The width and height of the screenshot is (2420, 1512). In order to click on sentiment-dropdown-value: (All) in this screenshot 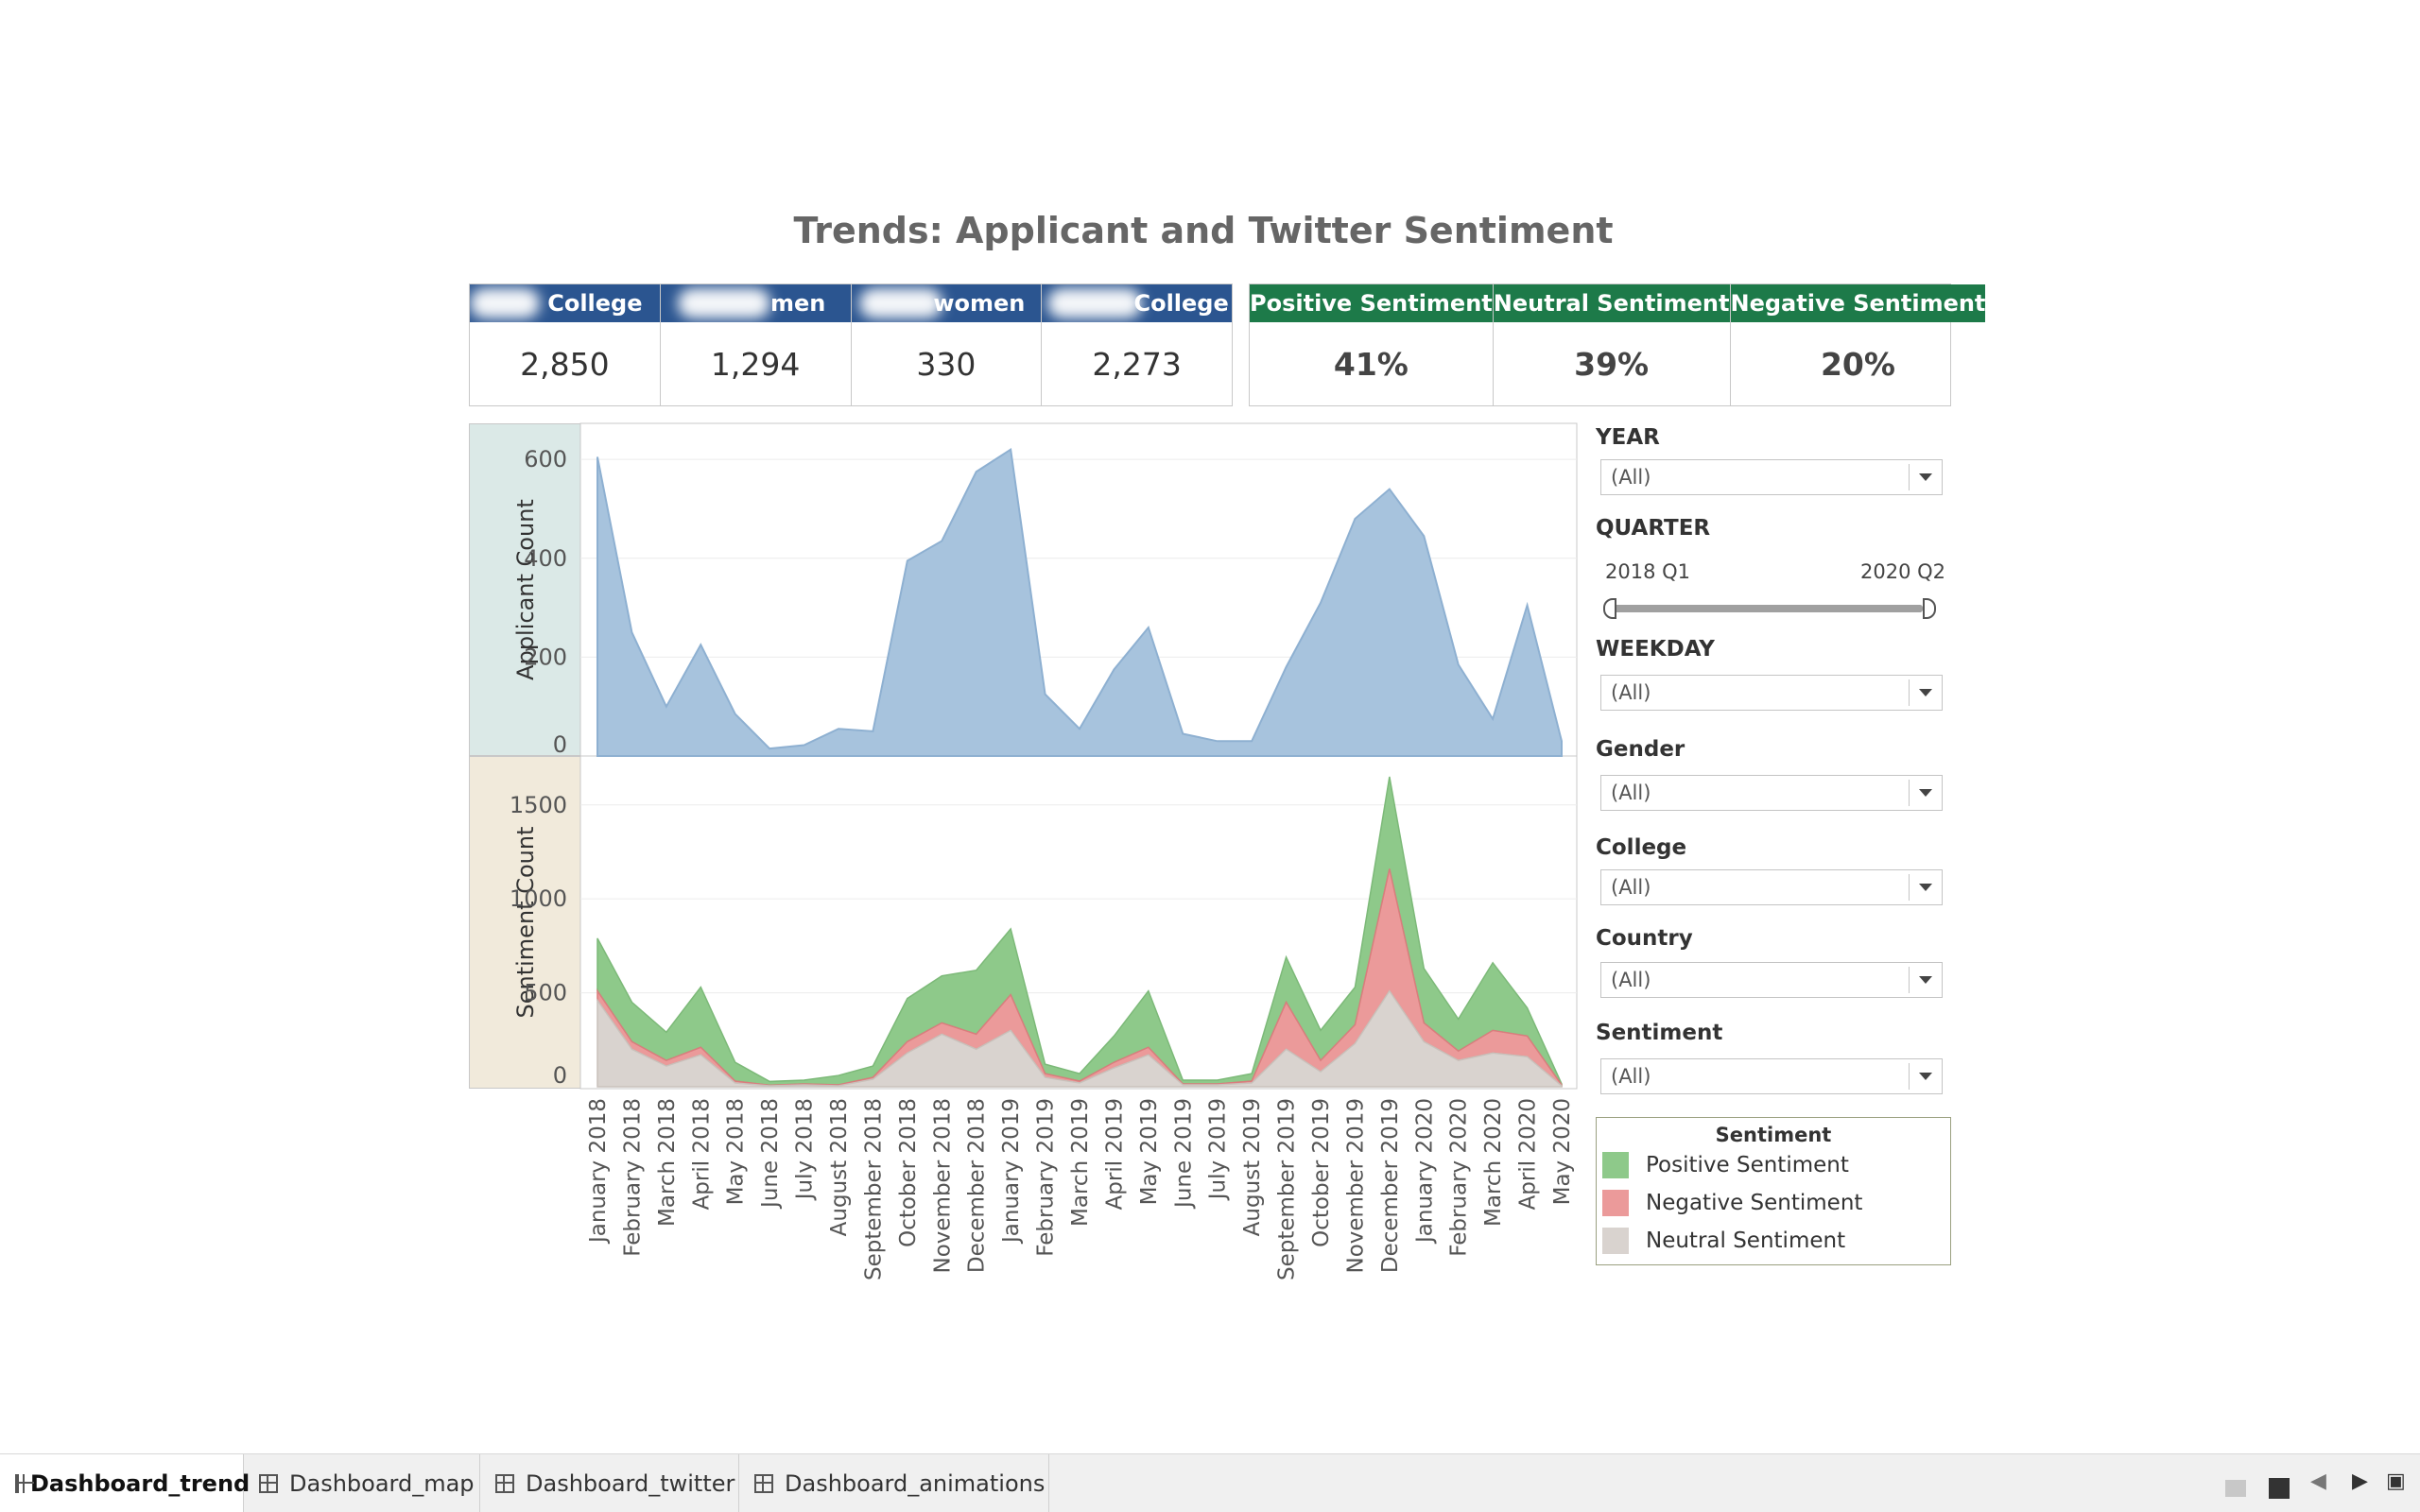, I will do `click(1631, 1076)`.